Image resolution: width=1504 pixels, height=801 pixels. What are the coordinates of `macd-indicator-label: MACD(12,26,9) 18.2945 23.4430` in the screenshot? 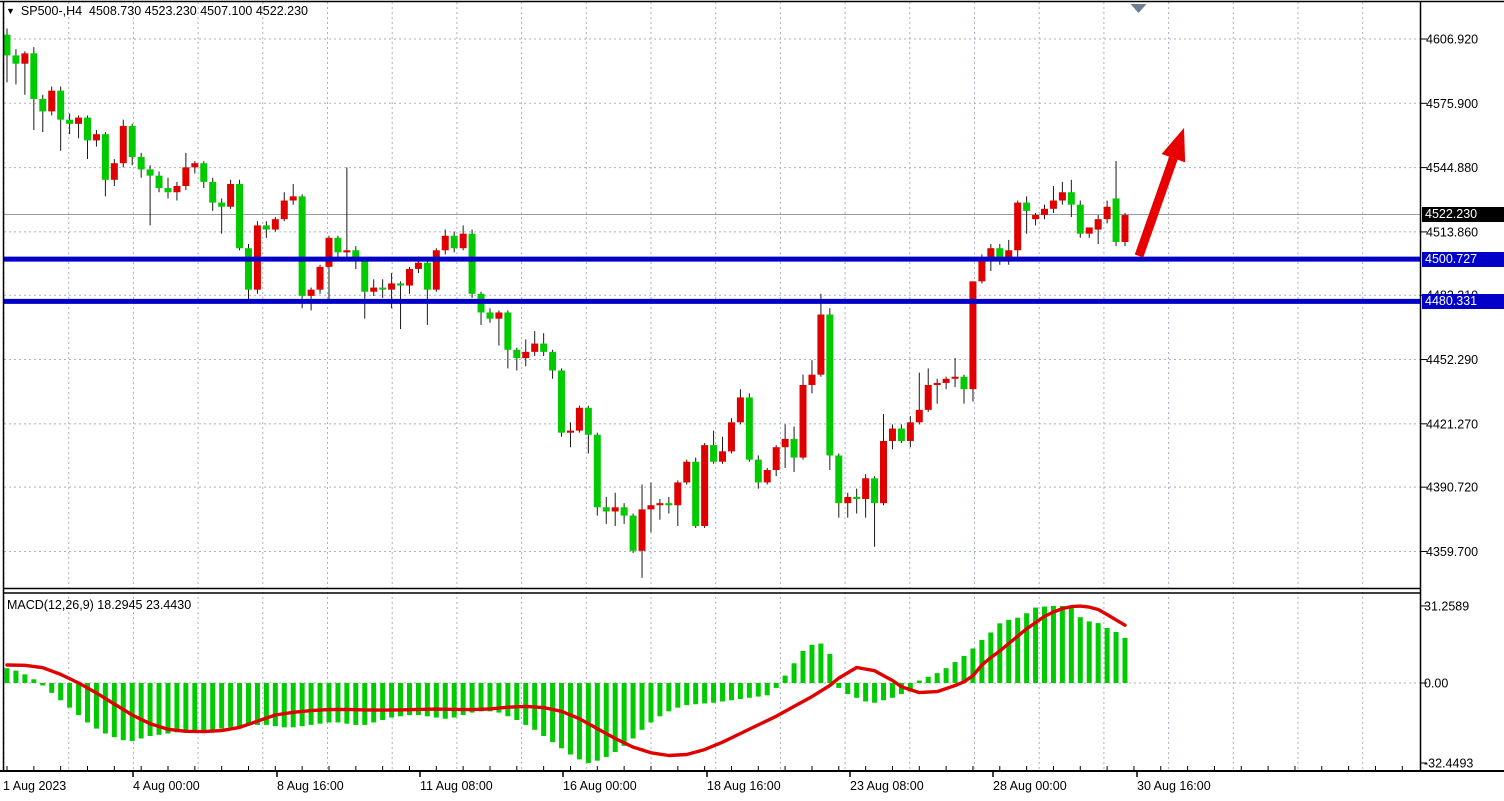 It's located at (99, 605).